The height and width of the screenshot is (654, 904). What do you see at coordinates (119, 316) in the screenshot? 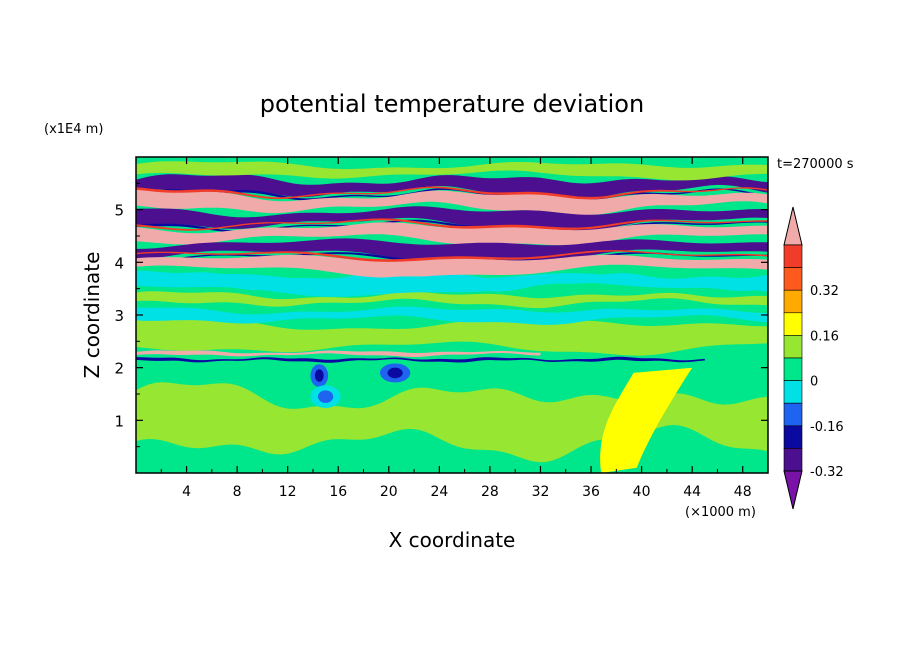
I see `y-tick-label: 3` at bounding box center [119, 316].